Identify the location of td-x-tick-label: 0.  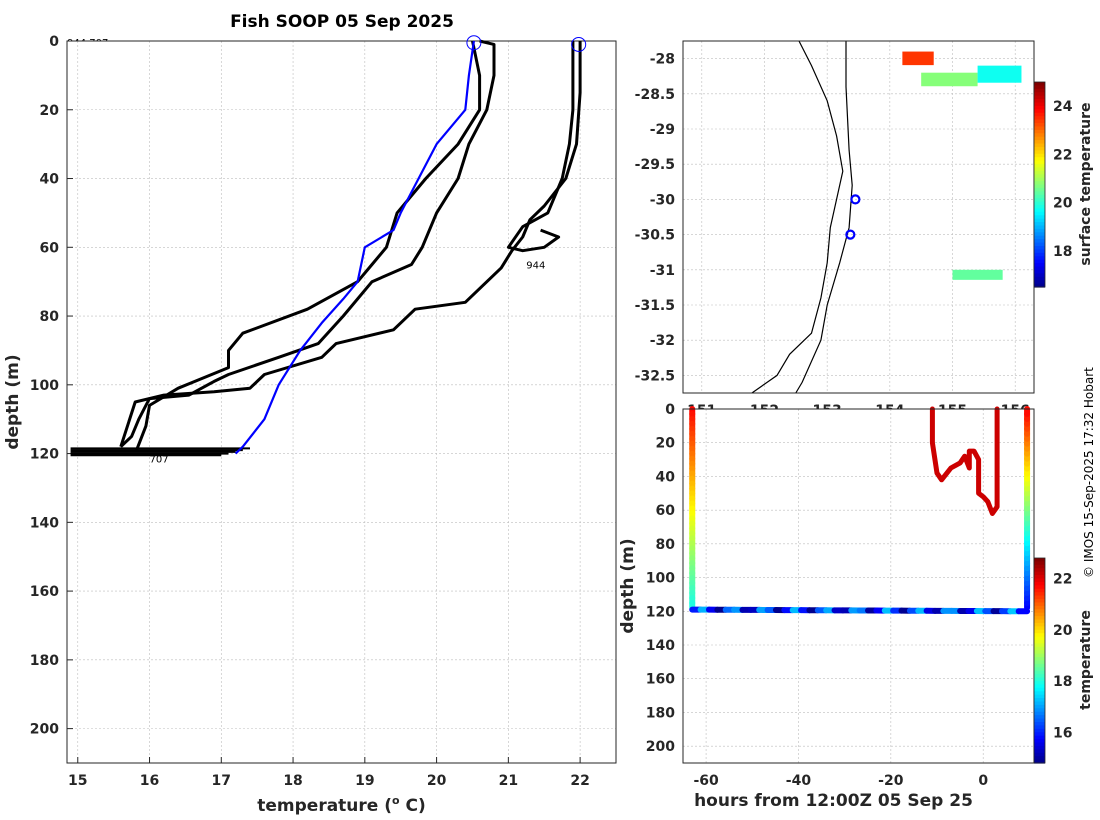
(983, 781).